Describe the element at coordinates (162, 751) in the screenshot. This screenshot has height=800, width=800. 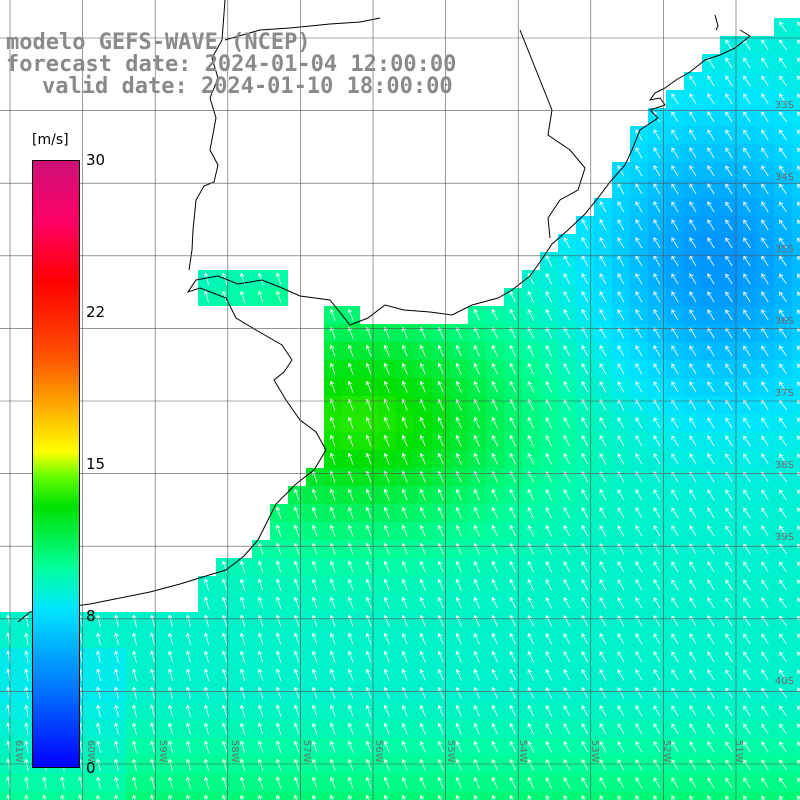
I see `lon-label: 59W` at that location.